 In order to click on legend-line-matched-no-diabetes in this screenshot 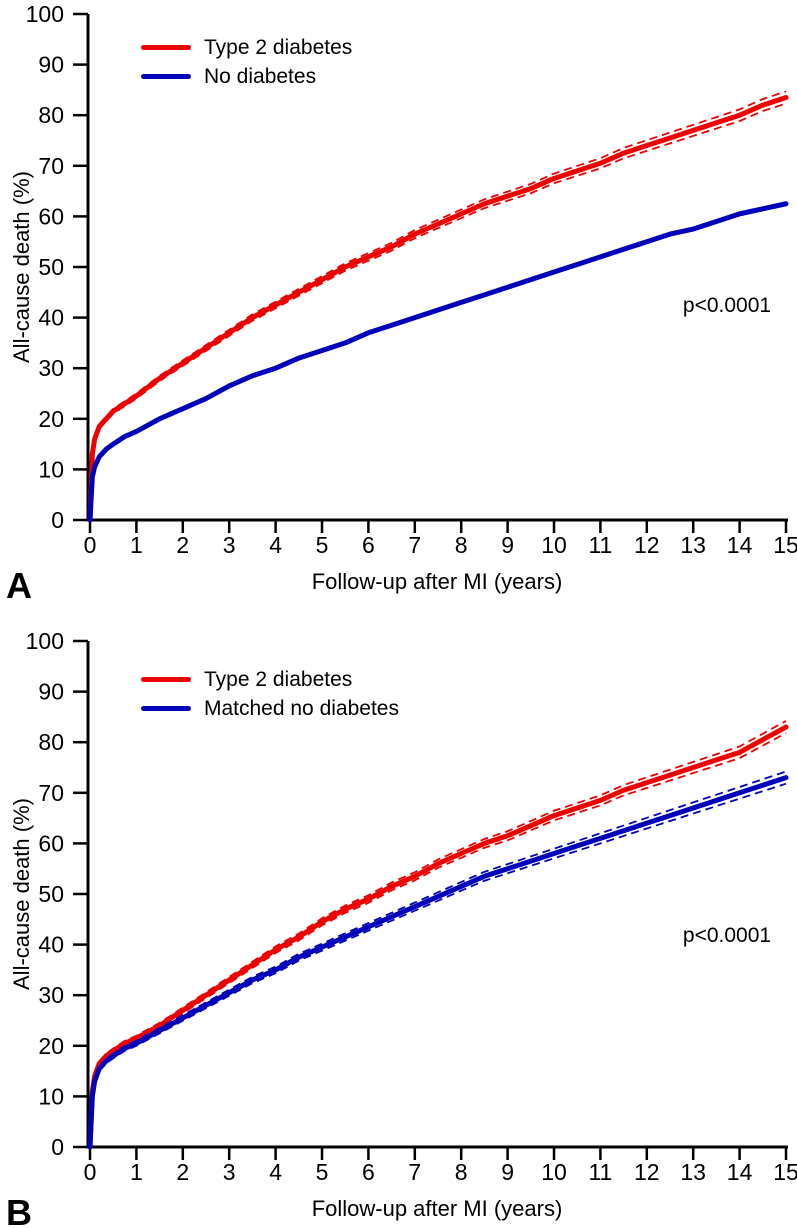, I will do `click(166, 708)`.